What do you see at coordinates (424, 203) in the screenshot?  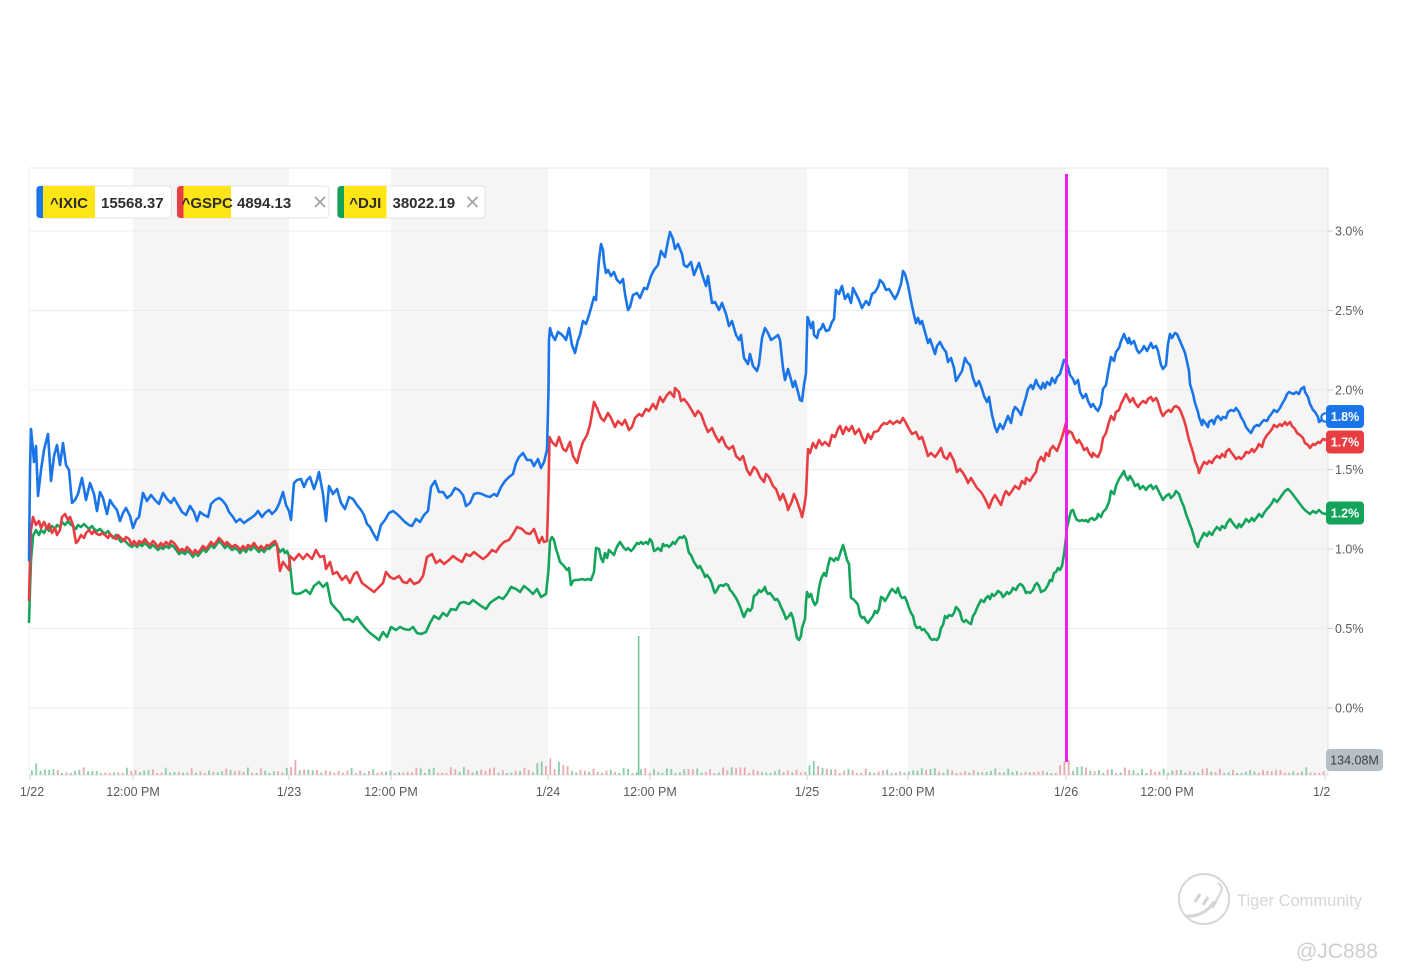 I see `svg-text: 38022.19` at bounding box center [424, 203].